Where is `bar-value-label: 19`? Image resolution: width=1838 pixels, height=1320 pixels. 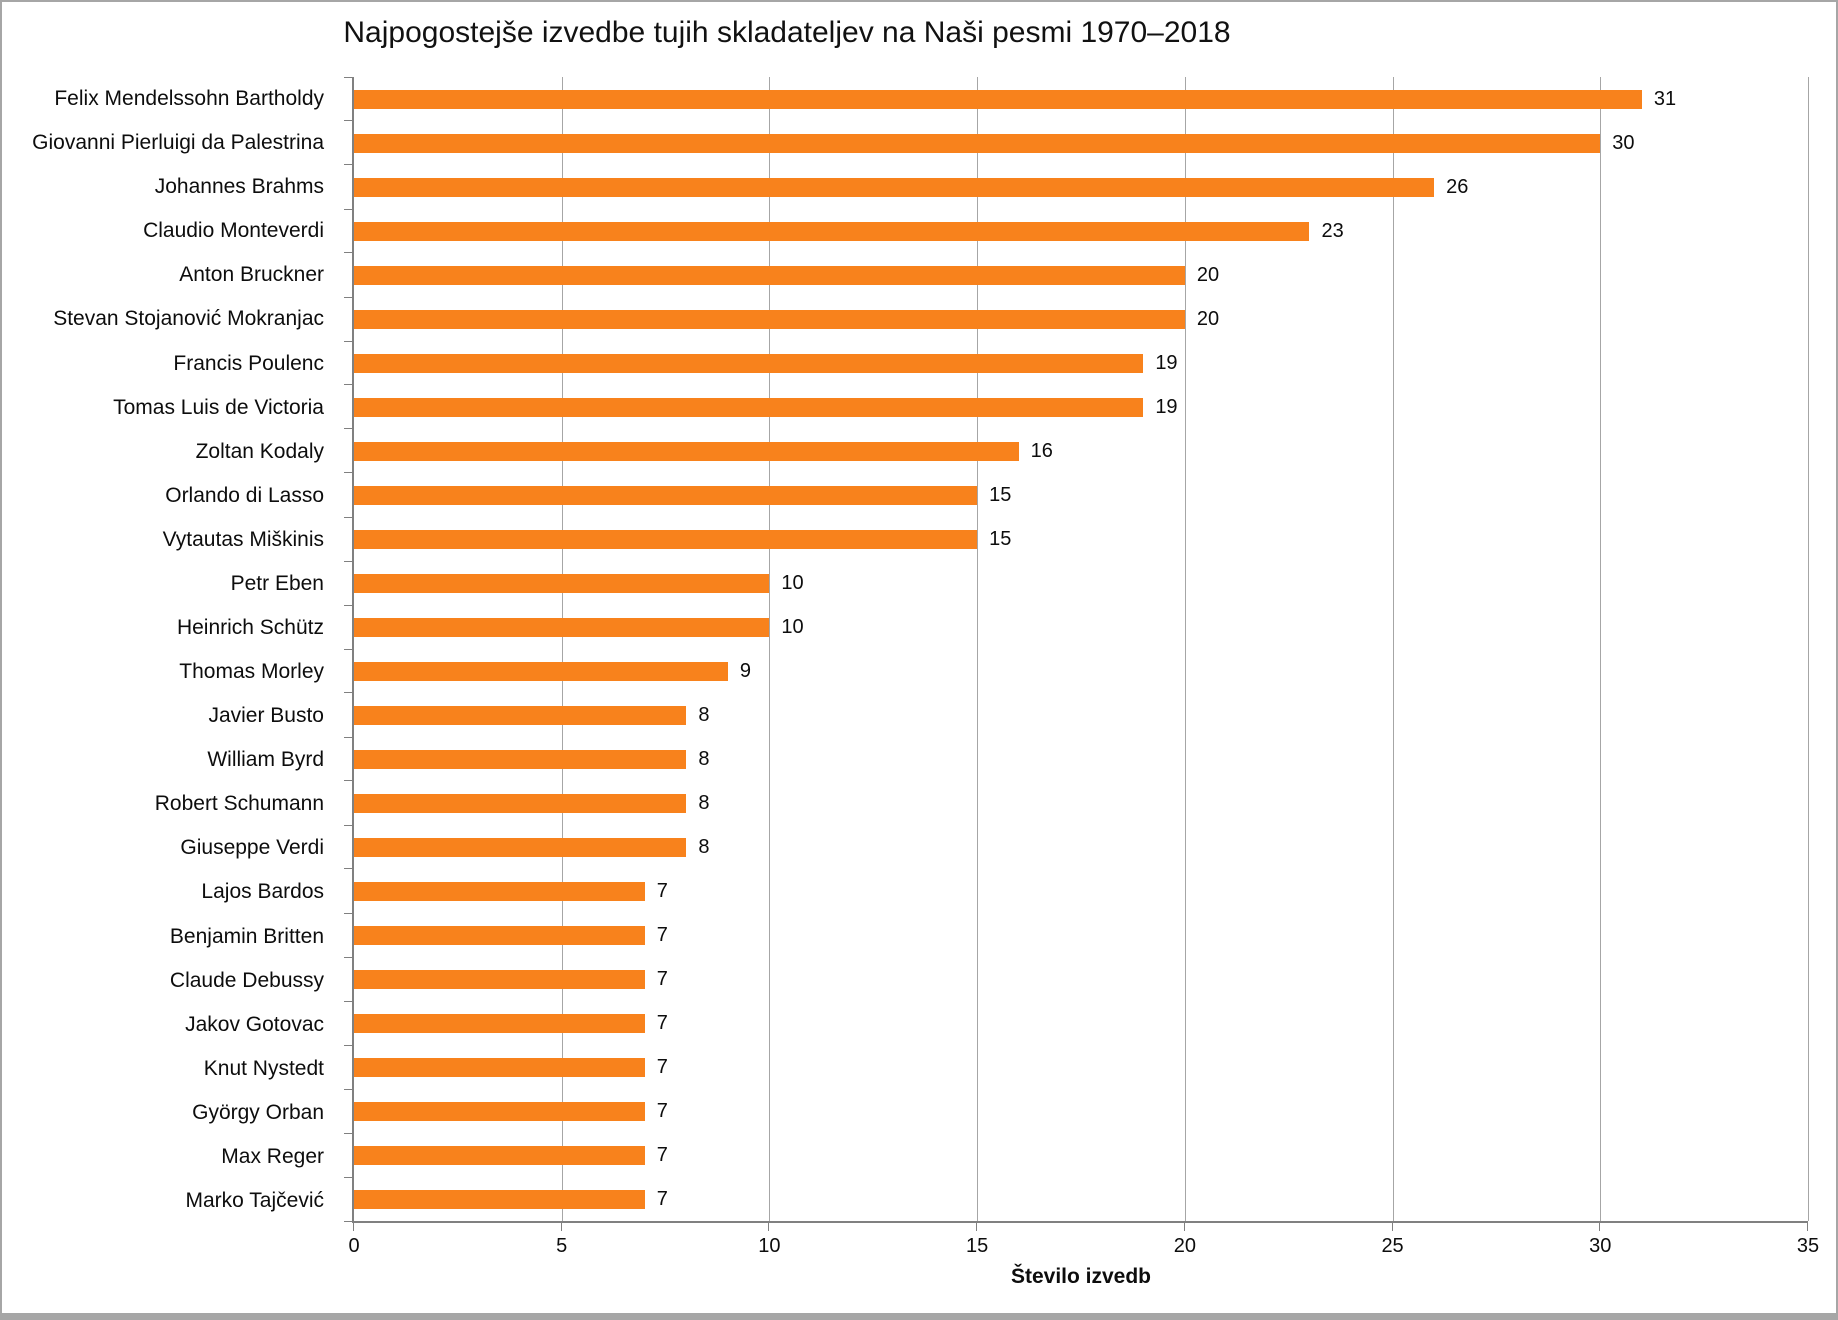
bar-value-label: 19 is located at coordinates (1166, 406).